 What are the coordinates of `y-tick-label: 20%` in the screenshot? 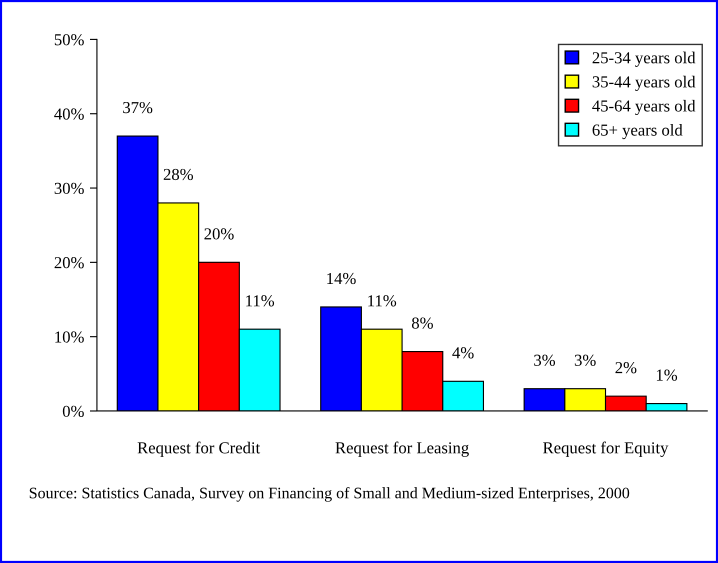 It's located at (69, 262).